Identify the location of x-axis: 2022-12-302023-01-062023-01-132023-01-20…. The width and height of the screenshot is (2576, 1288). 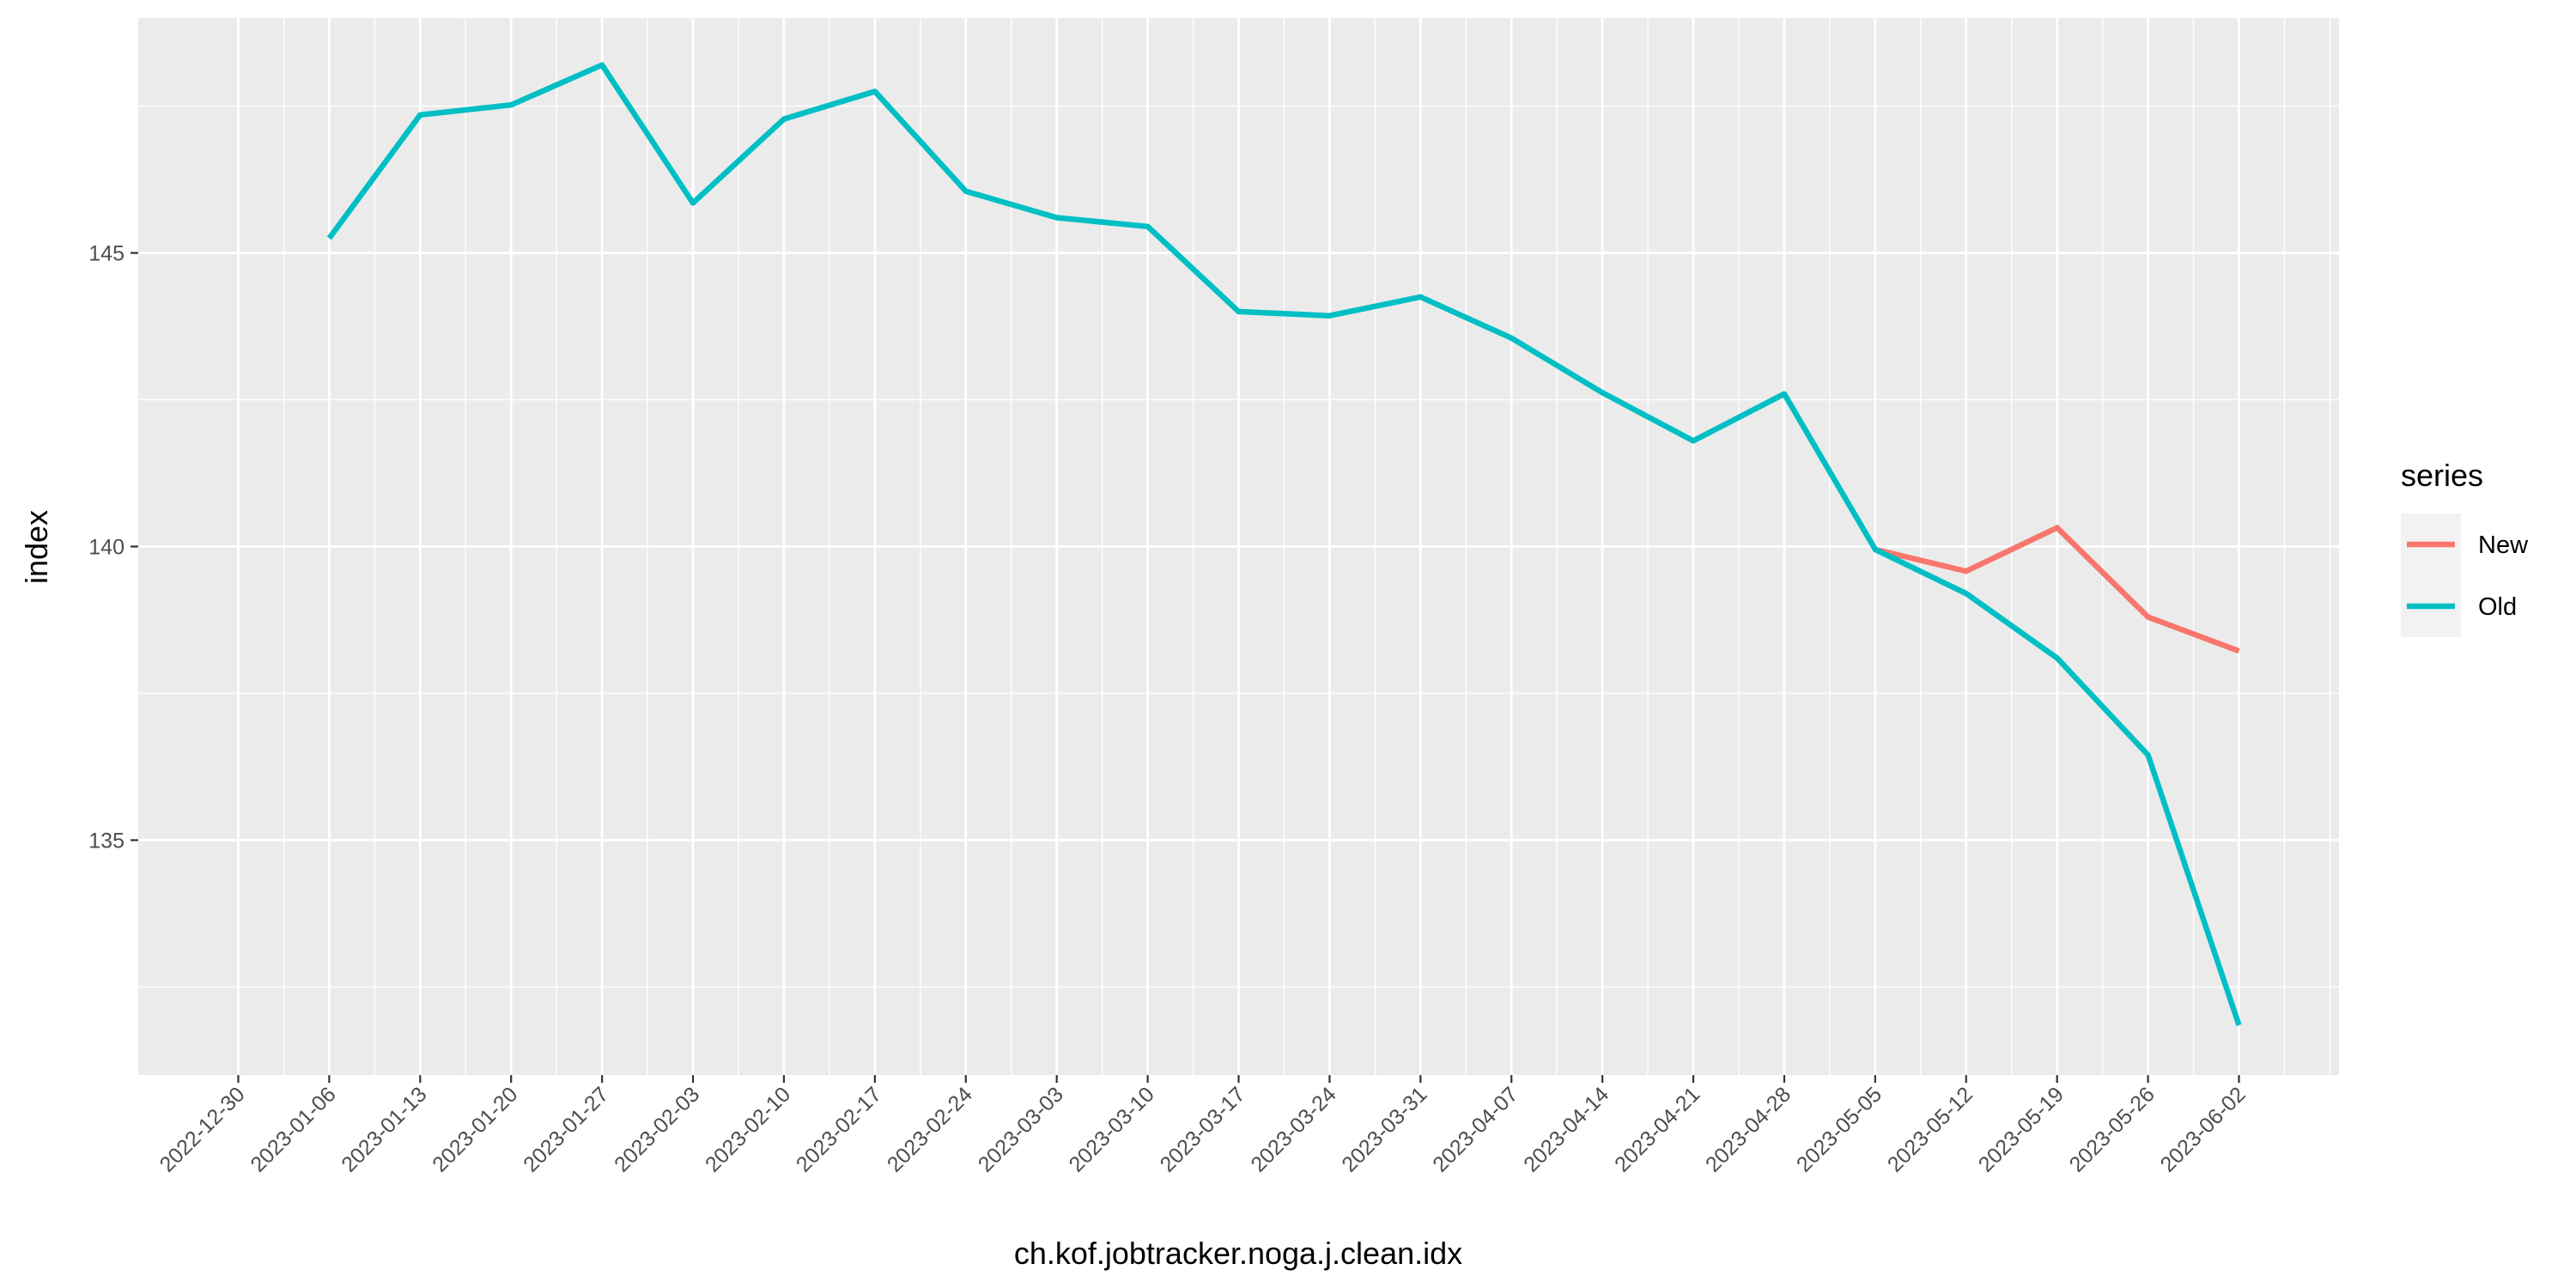
(1203, 1126).